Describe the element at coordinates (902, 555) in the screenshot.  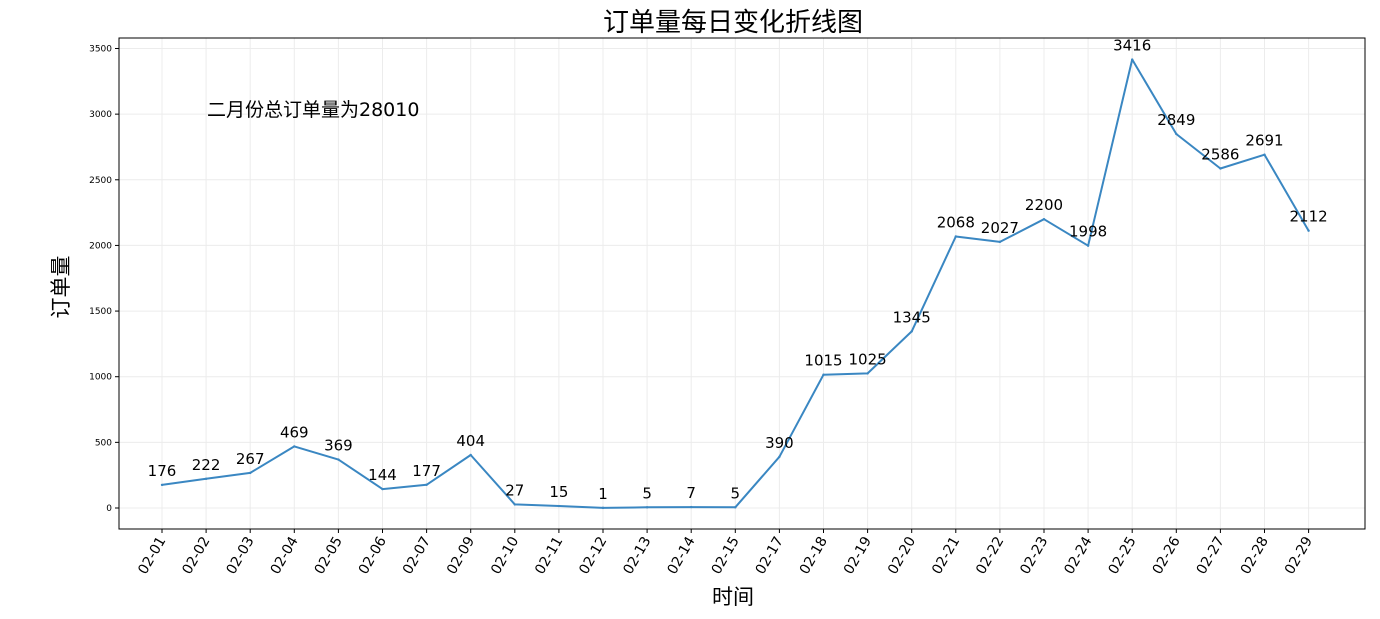
I see `x-tick-label: 02-20` at that location.